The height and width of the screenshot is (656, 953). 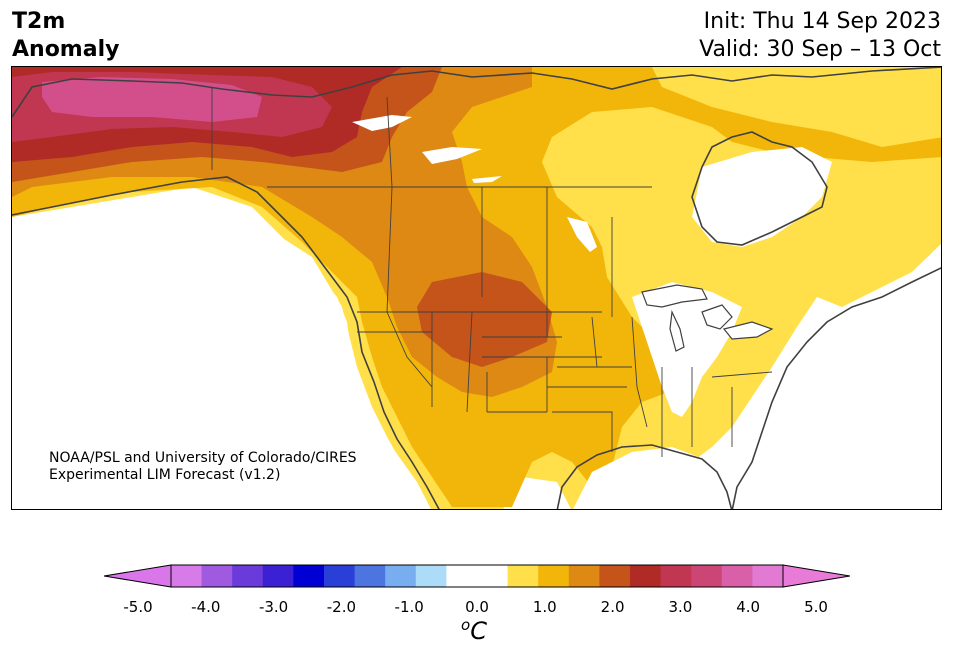 I want to click on anomaly-fill-neutral-gulf, so click(x=757, y=418).